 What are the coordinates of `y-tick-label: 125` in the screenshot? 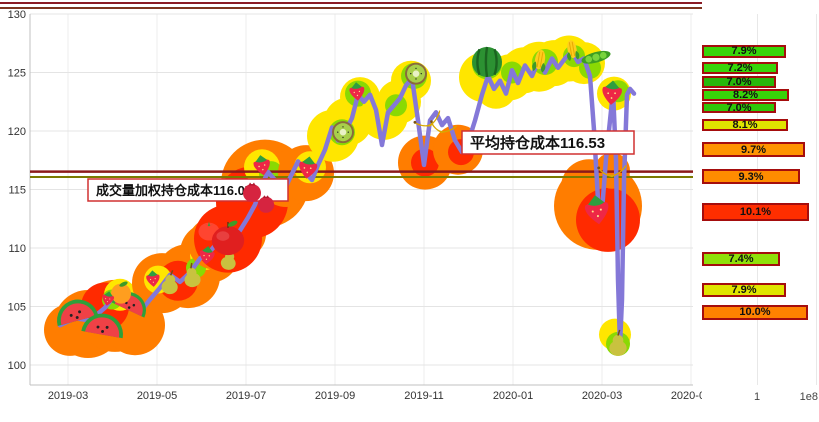 It's located at (17, 74).